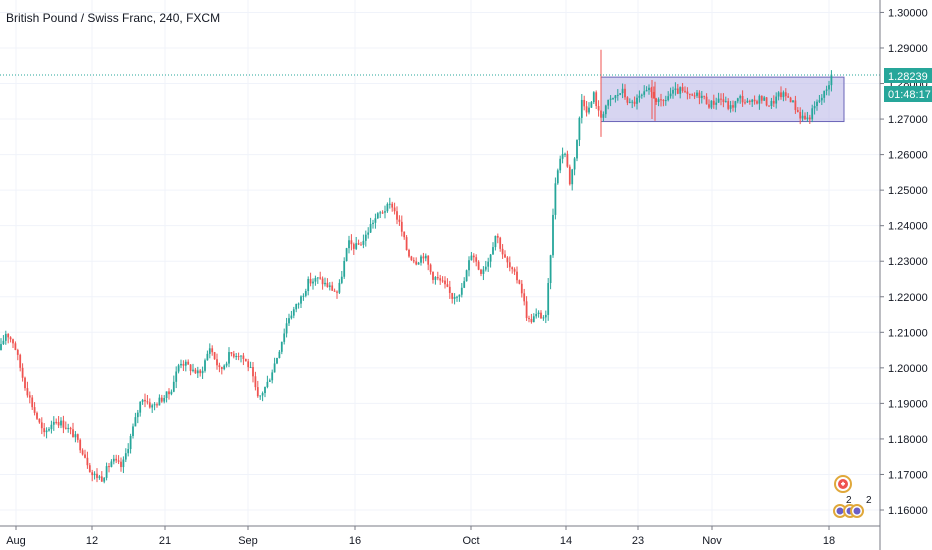 This screenshot has height=550, width=932. What do you see at coordinates (248, 541) in the screenshot?
I see `time-tick-label: Sep` at bounding box center [248, 541].